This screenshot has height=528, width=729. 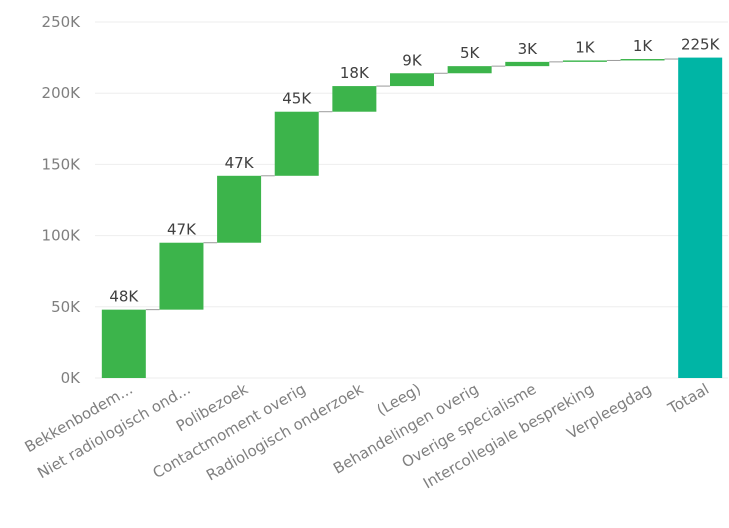 I want to click on y-tick-label: 200K, so click(x=62, y=93).